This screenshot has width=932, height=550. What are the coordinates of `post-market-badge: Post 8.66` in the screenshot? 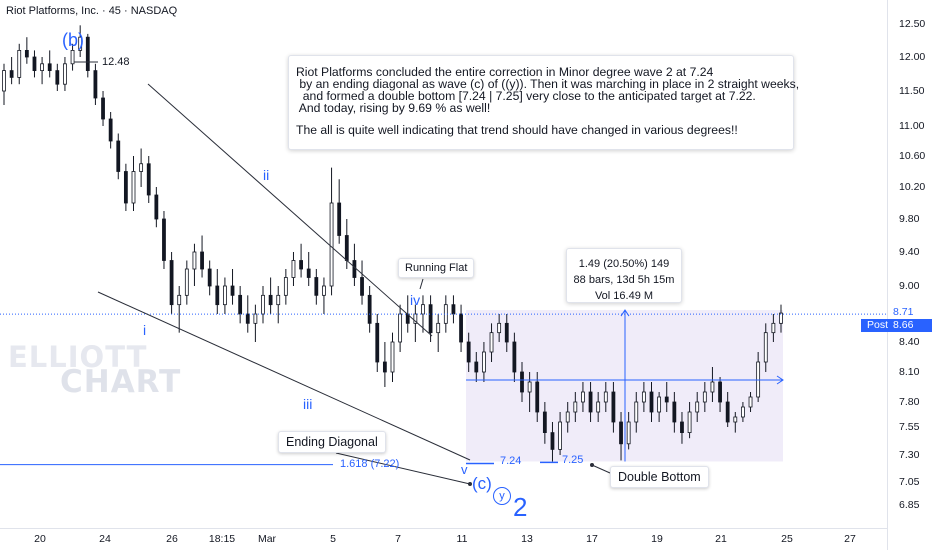 It's located at (896, 325).